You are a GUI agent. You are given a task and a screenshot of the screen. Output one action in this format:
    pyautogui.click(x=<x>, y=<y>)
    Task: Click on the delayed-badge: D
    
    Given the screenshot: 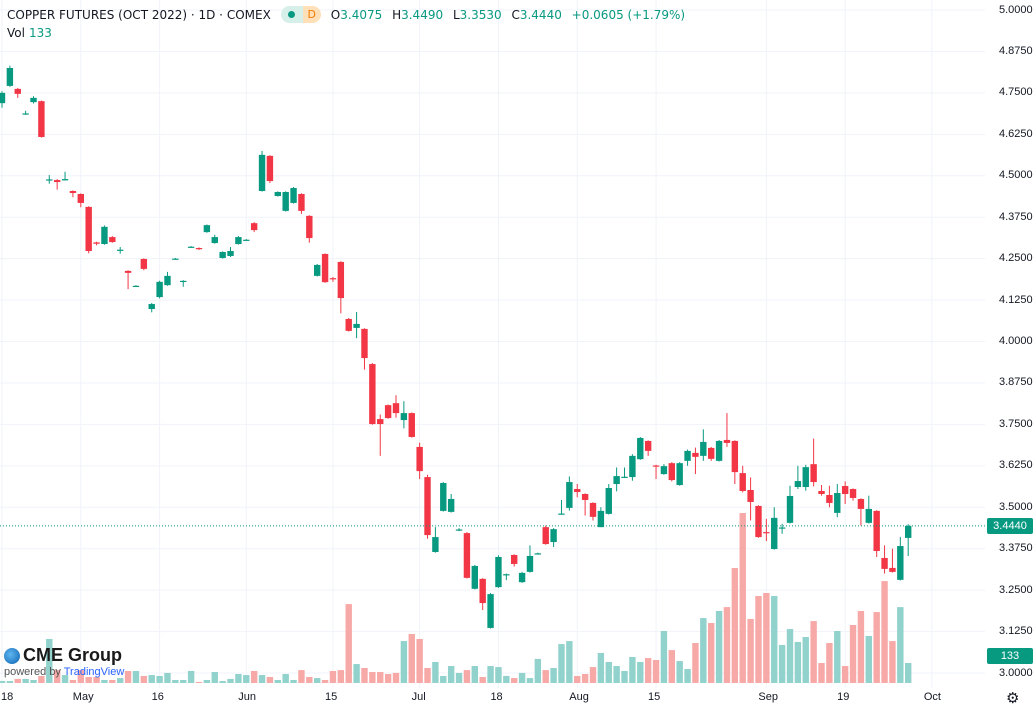 What is the action you would take?
    pyautogui.click(x=311, y=14)
    